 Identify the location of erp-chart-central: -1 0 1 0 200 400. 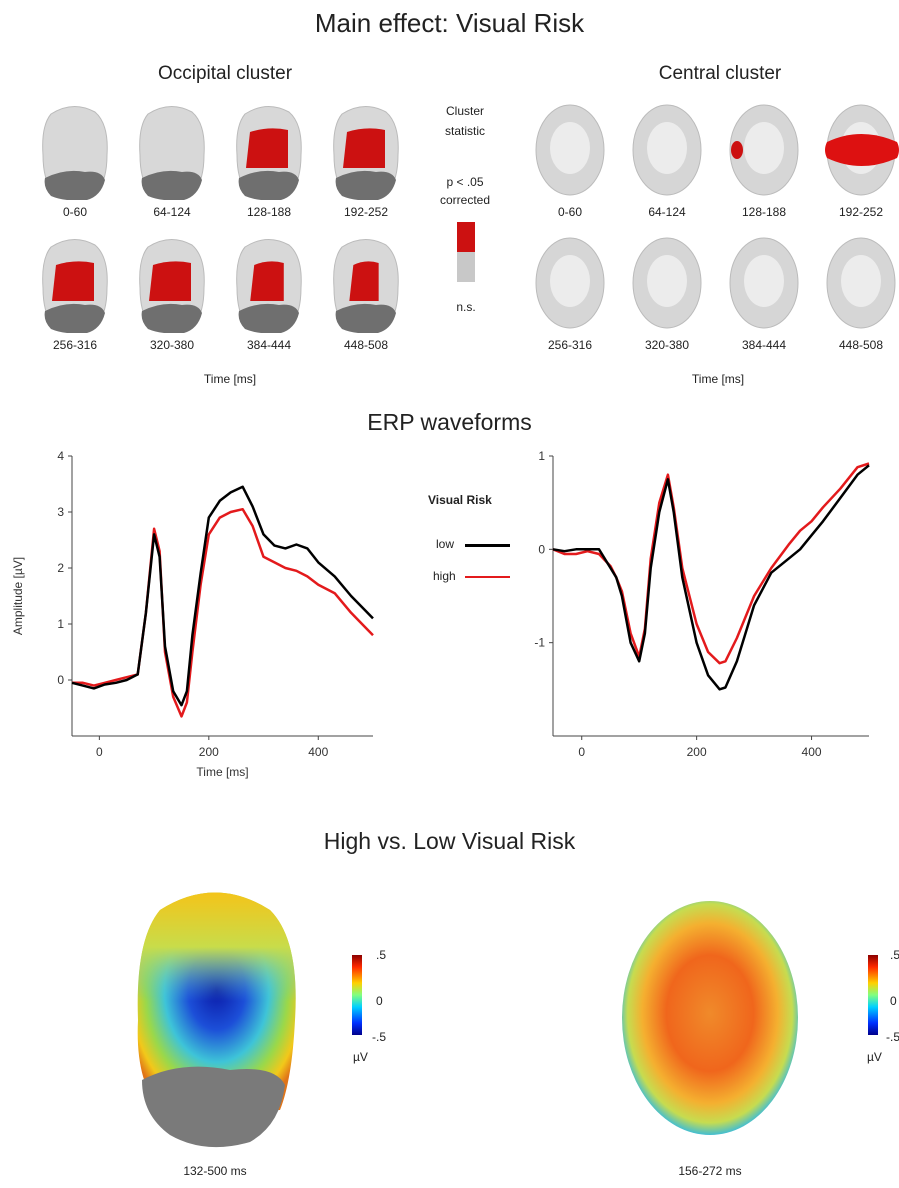
(702, 604).